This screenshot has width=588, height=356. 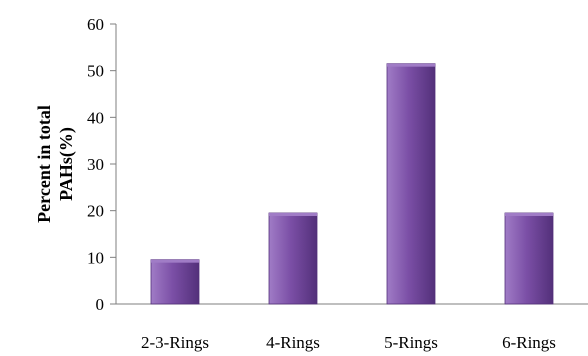 I want to click on y-ticks: 0 10 20 30 40 50 60, so click(x=101, y=164).